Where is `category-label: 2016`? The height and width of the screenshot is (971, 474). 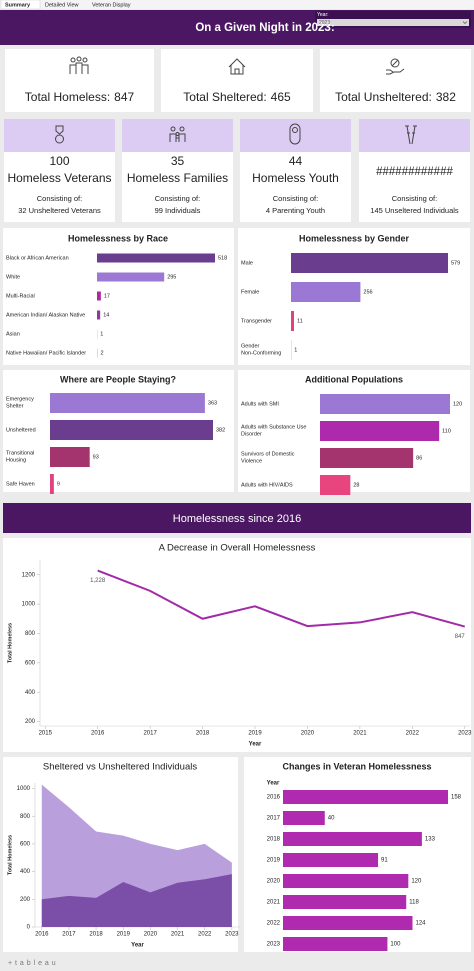 category-label: 2016 is located at coordinates (274, 798).